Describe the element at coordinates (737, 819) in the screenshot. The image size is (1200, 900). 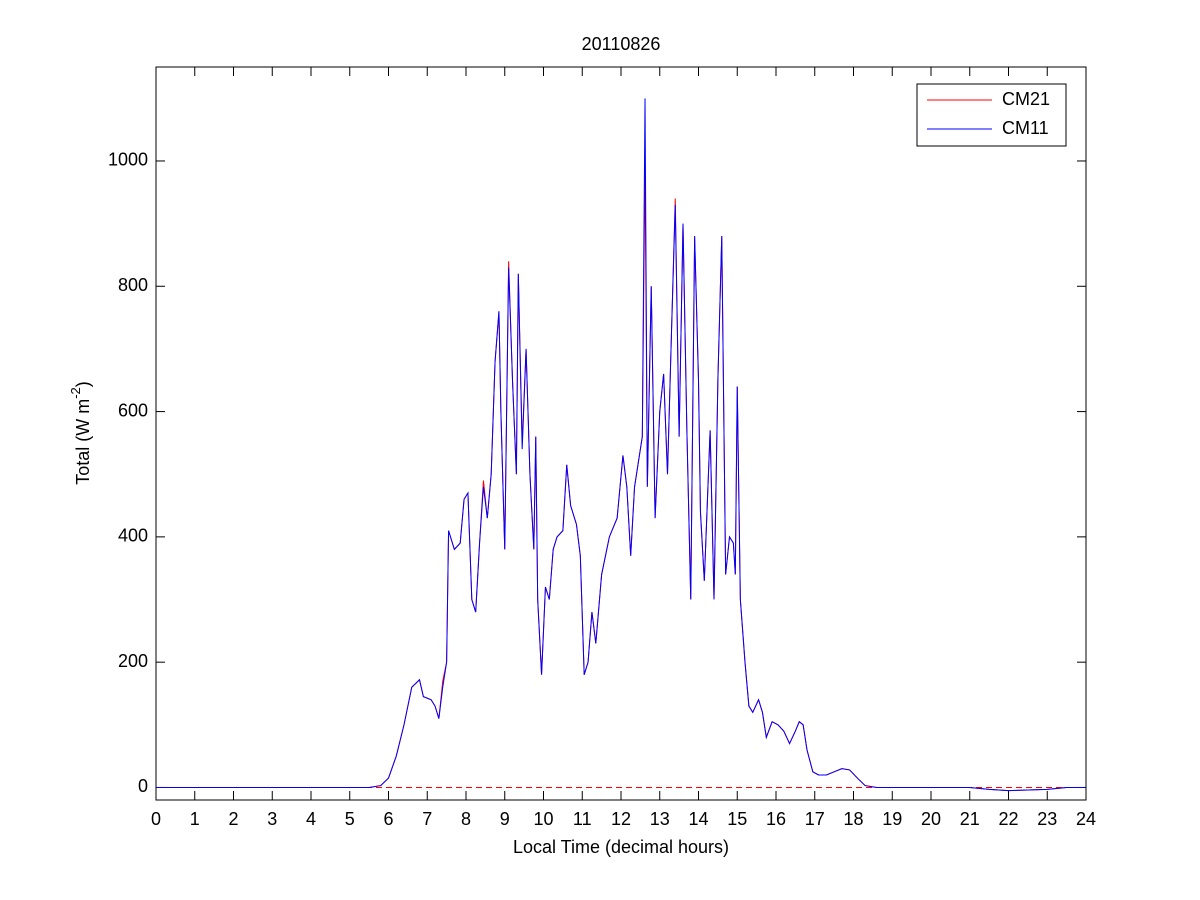
I see `x-tick-label: 15` at that location.